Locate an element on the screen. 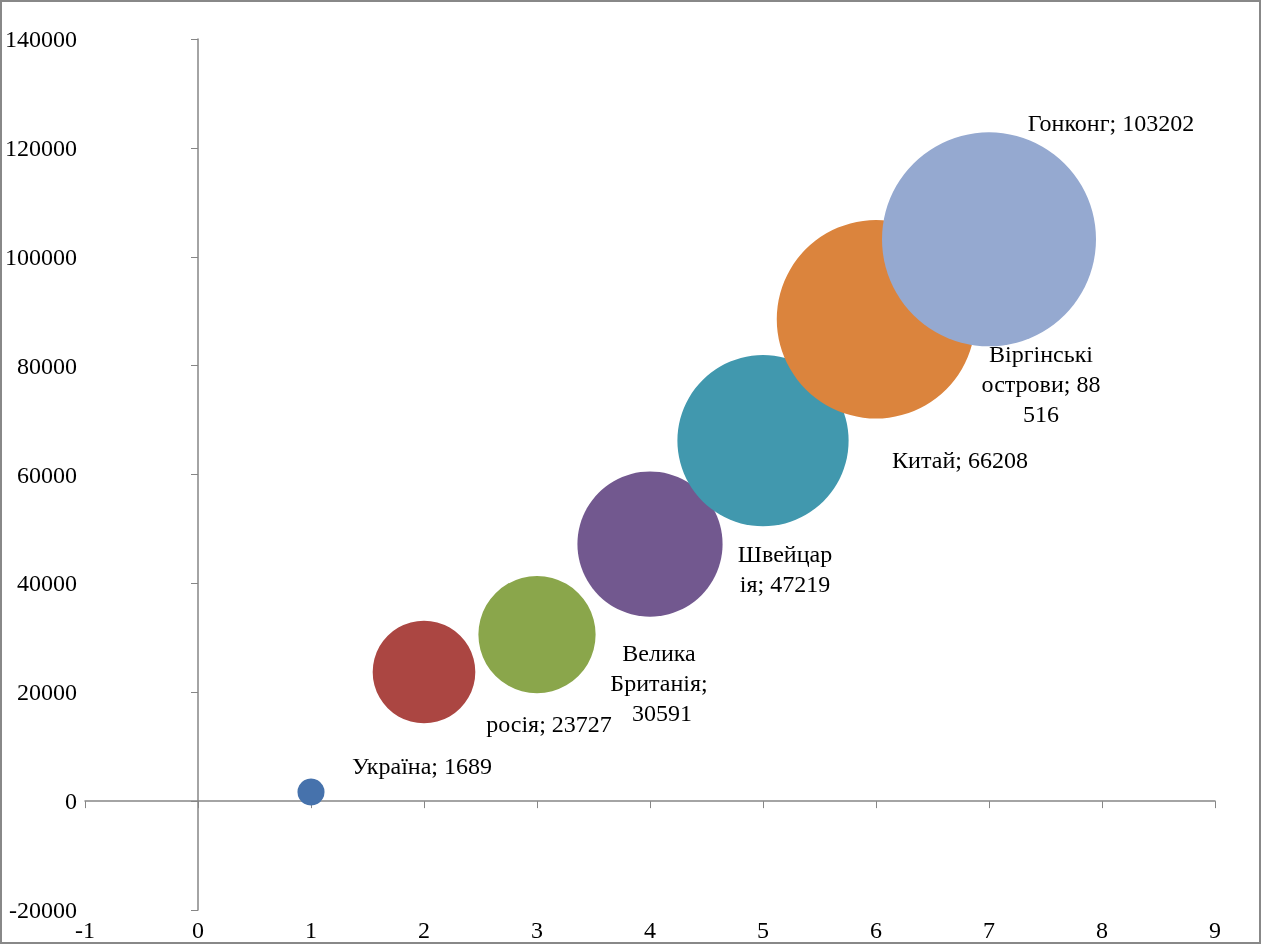 This screenshot has width=1261, height=944. y-tick-label: 120000 is located at coordinates (41, 147).